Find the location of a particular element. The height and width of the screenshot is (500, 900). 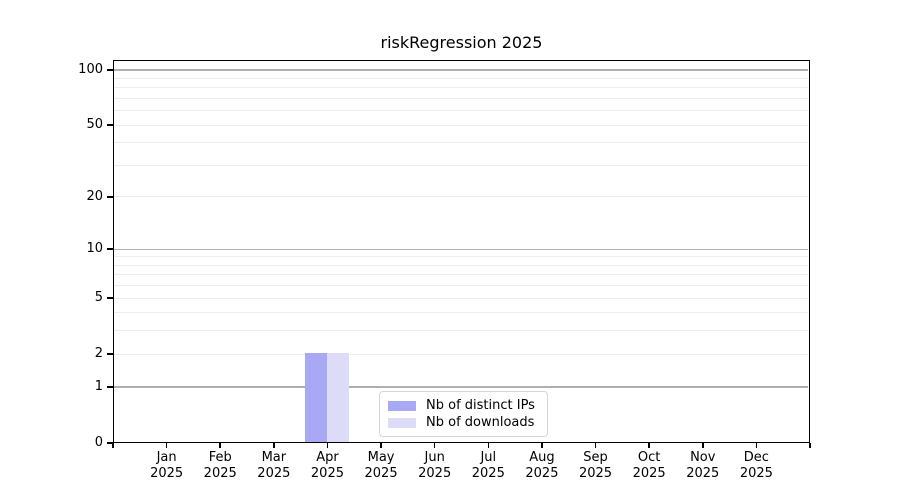

x-tick-label: Feb 2025 is located at coordinates (220, 466).